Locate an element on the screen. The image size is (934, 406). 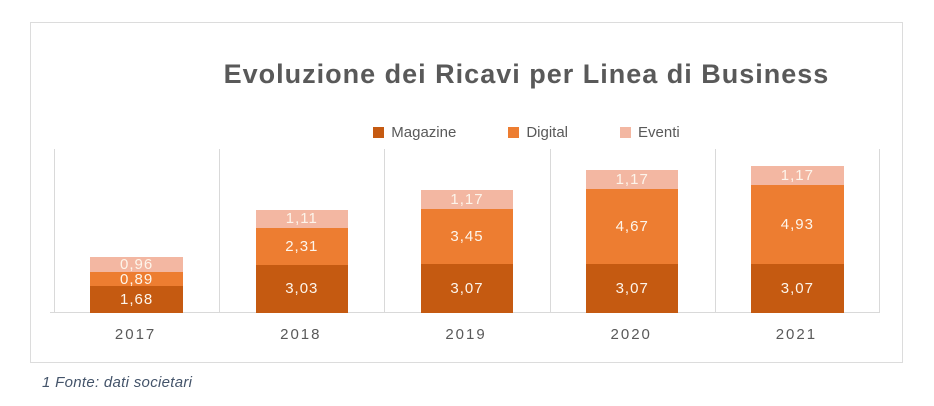
bar-data-label: 0,89 is located at coordinates (136, 279).